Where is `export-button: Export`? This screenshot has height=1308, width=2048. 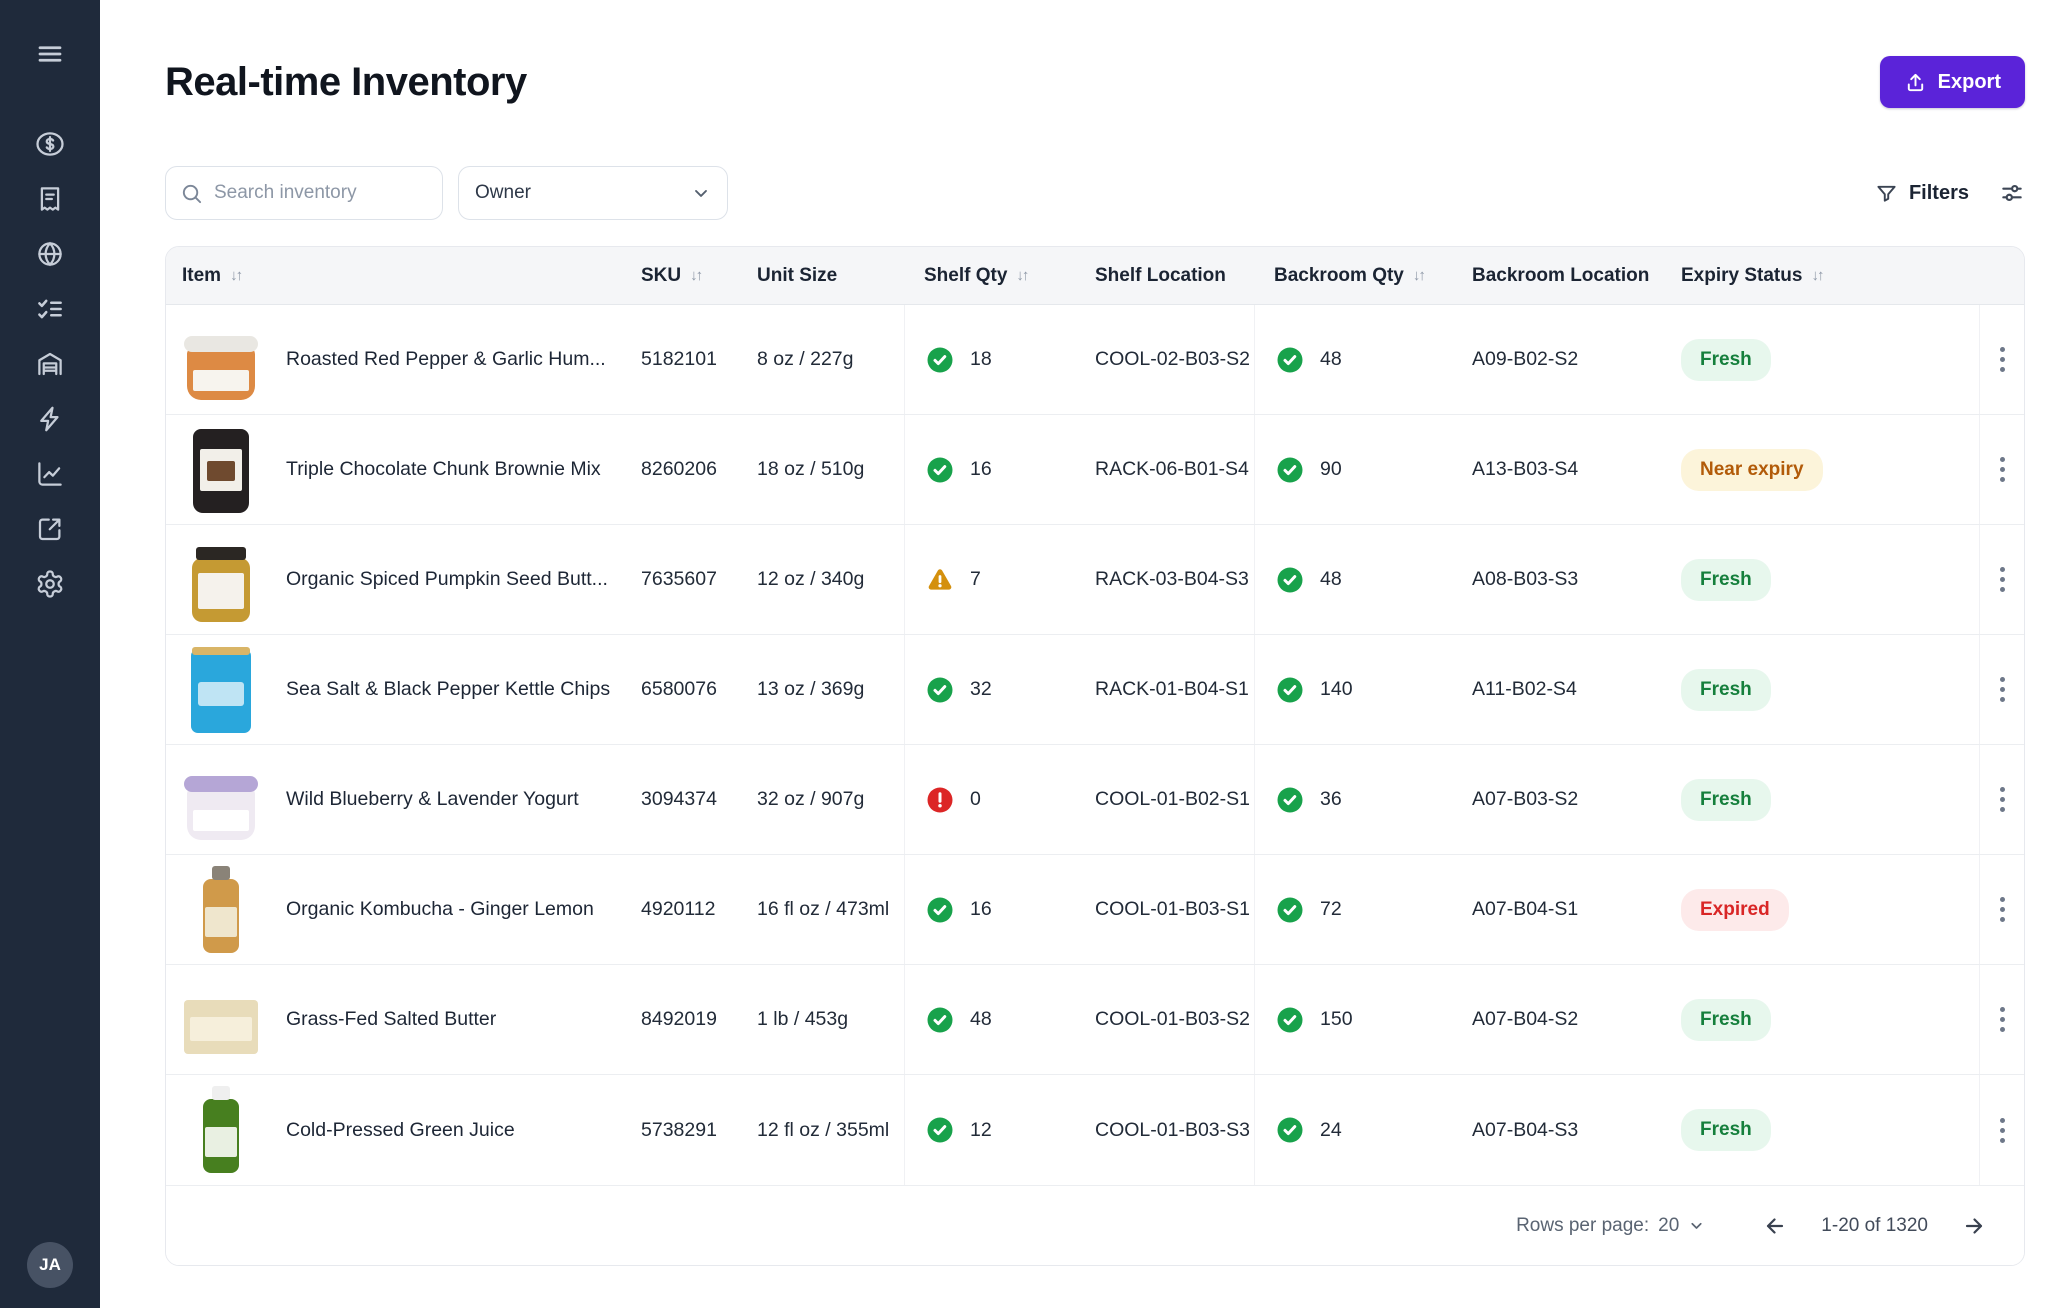
export-button: Export is located at coordinates (1952, 82).